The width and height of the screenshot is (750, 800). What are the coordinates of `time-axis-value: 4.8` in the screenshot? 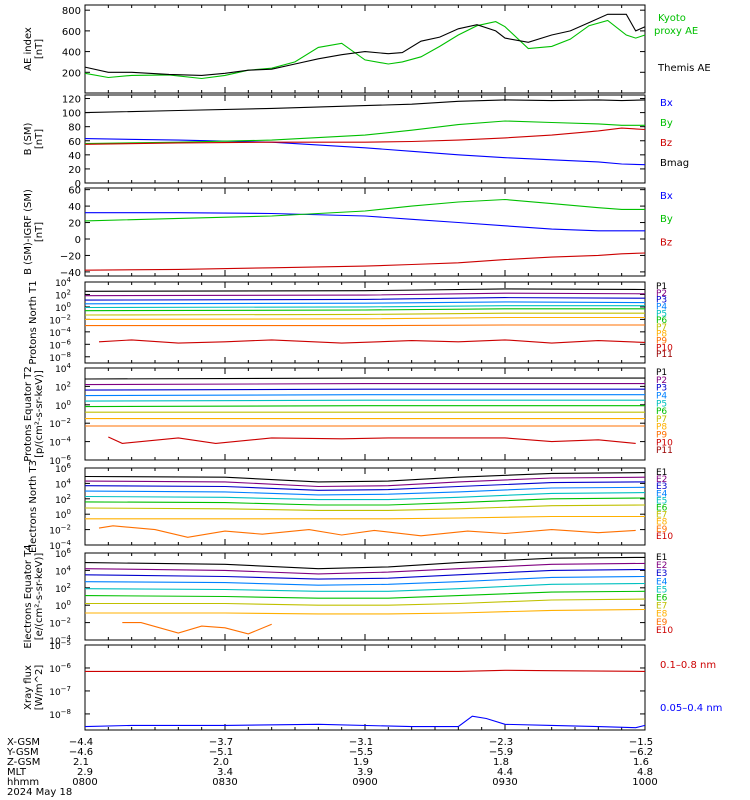 It's located at (645, 772).